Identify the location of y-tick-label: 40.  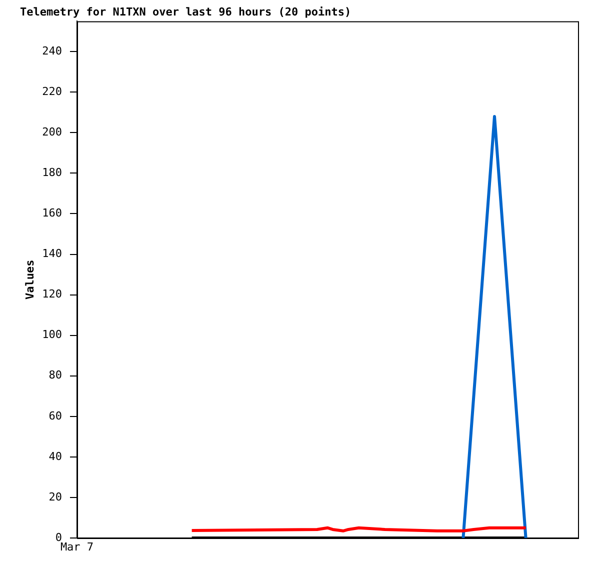
(55, 456).